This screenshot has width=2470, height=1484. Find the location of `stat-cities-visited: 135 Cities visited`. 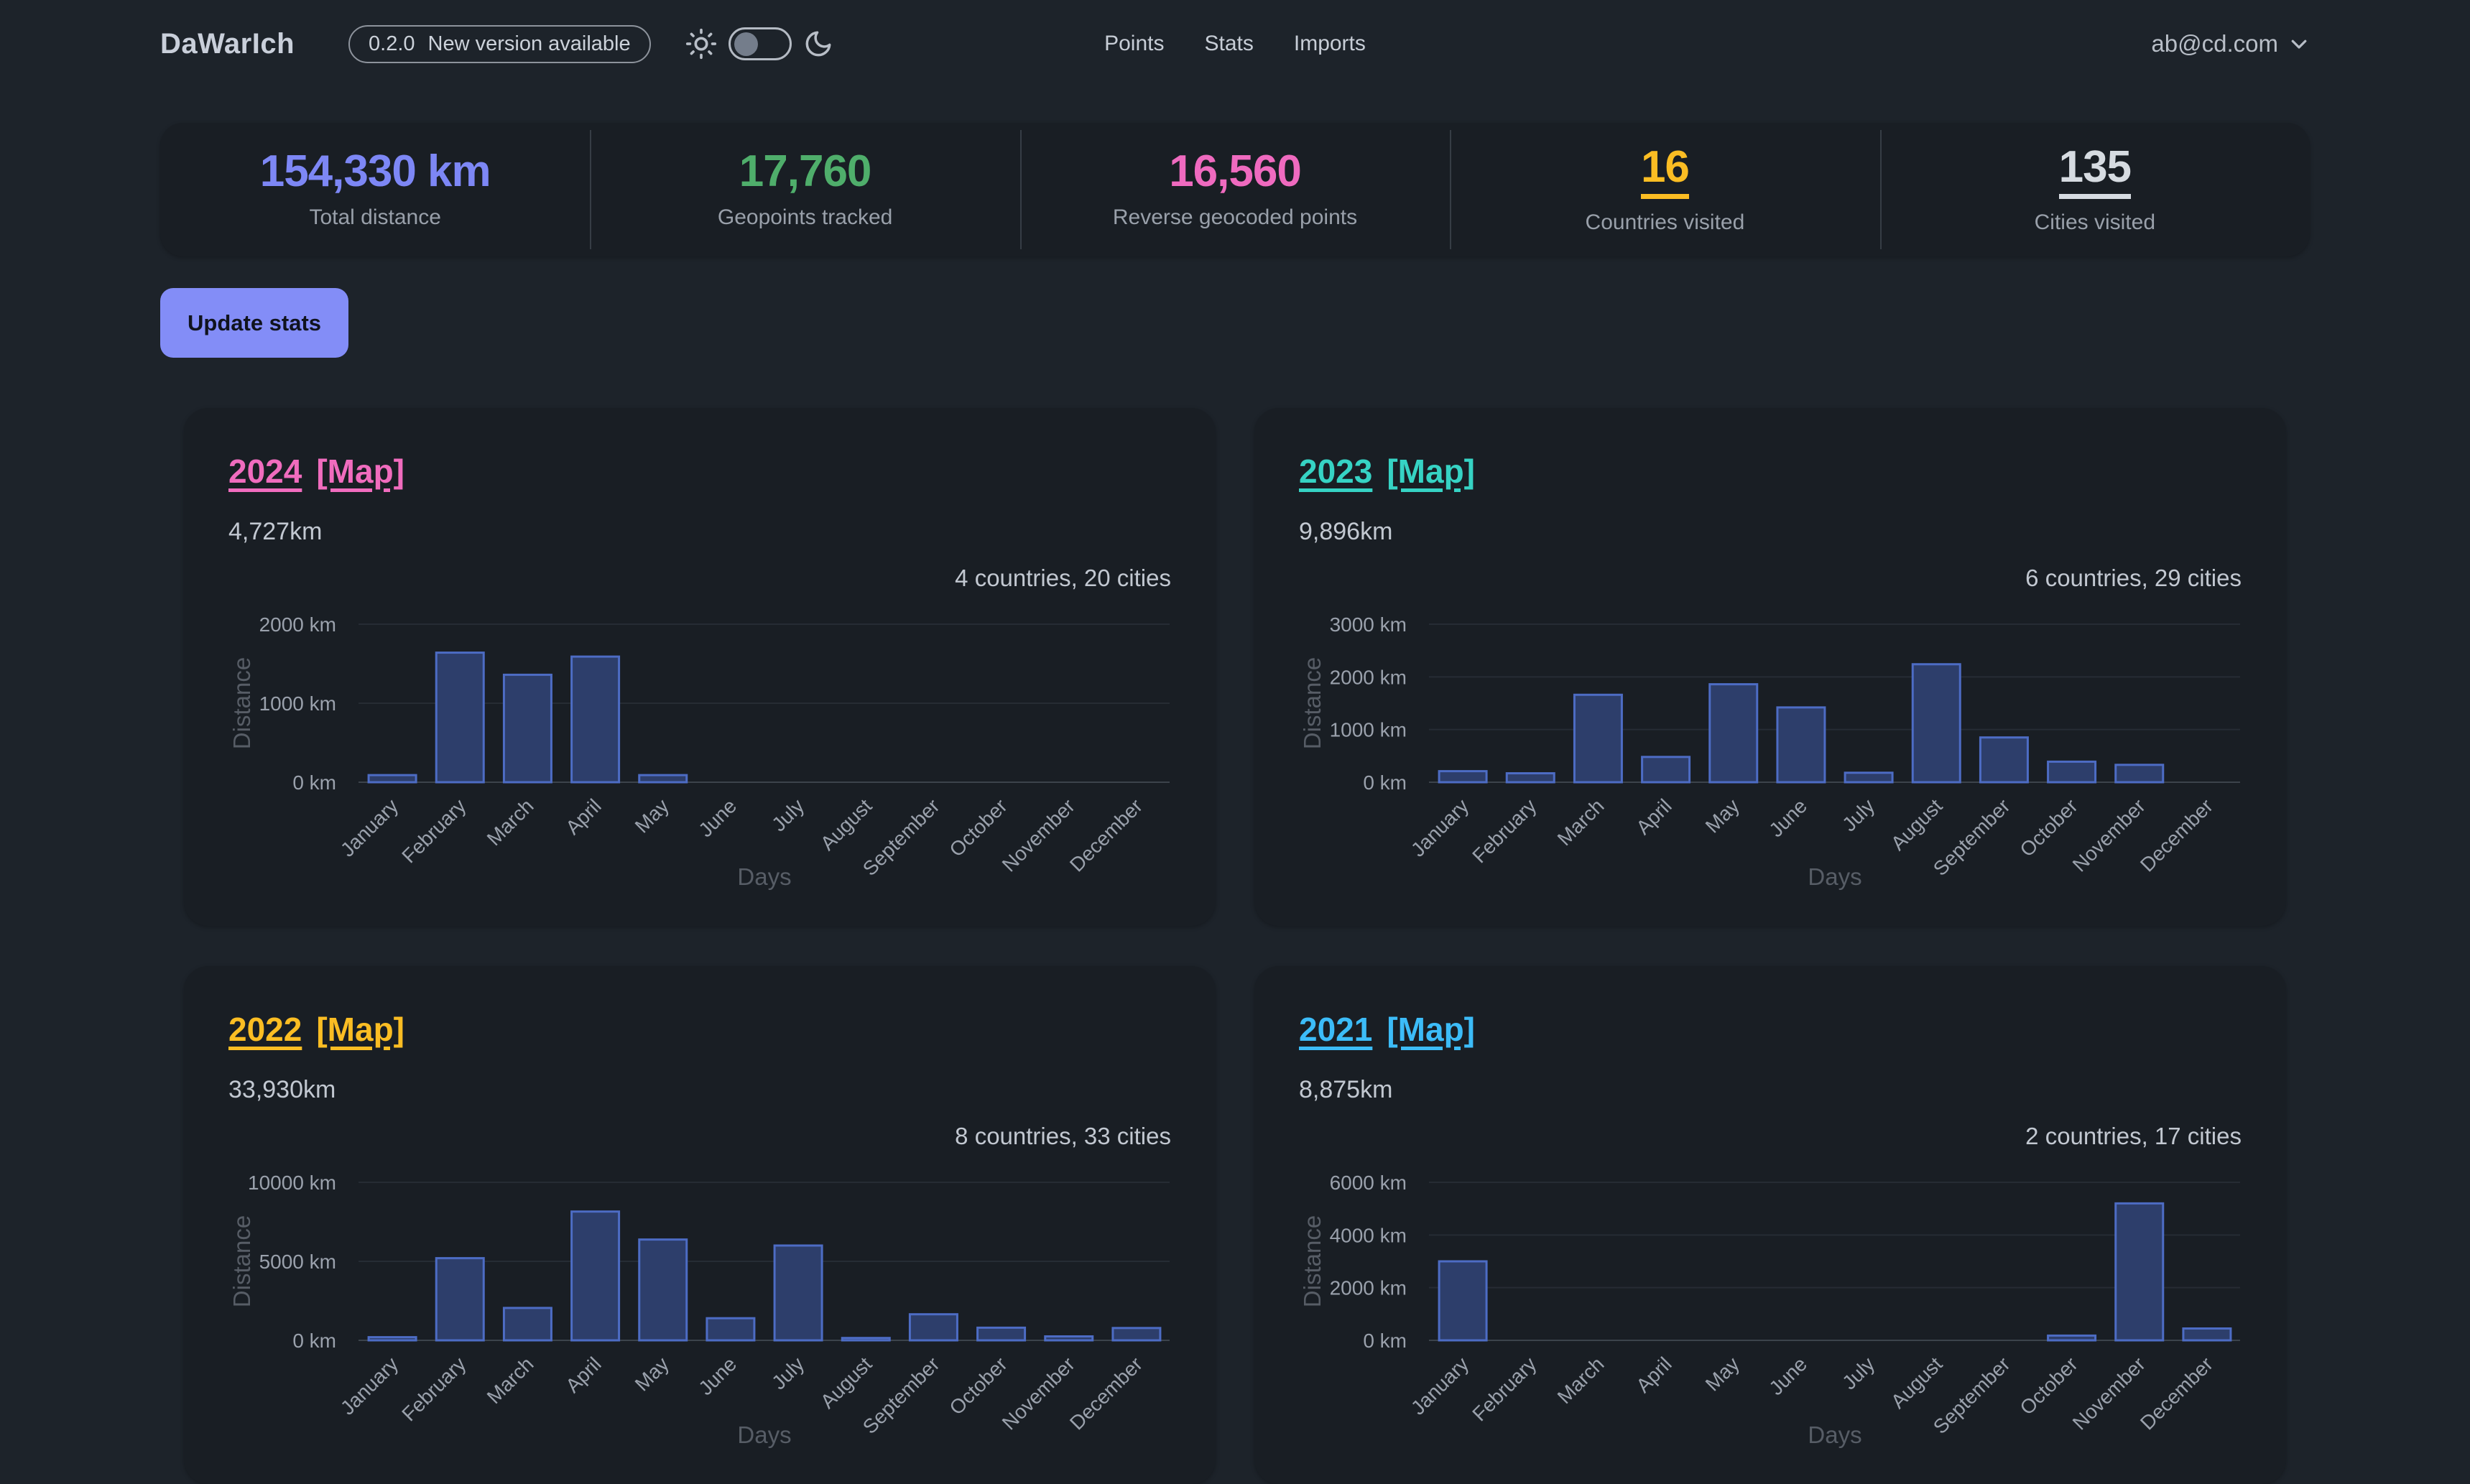

stat-cities-visited: 135 Cities visited is located at coordinates (2094, 189).